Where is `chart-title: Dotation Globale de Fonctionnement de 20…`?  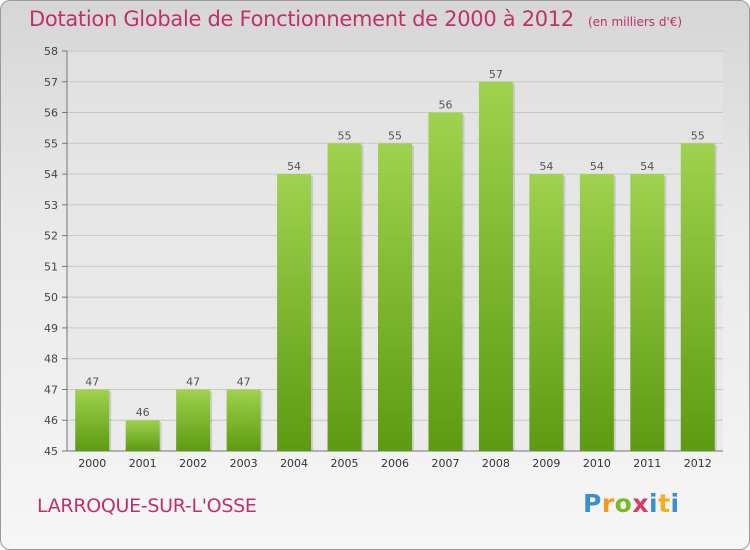 chart-title: Dotation Globale de Fonctionnement de 20… is located at coordinates (355, 19).